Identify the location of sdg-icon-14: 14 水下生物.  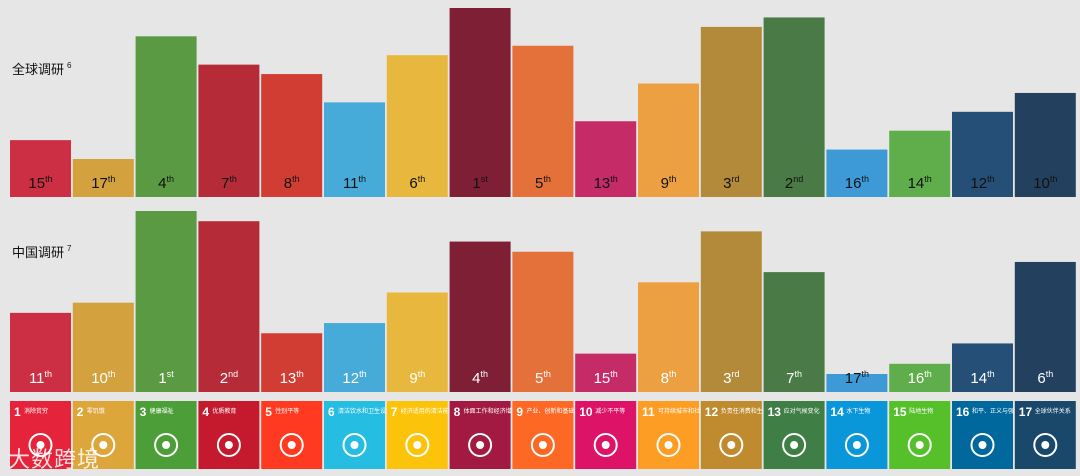
(857, 435).